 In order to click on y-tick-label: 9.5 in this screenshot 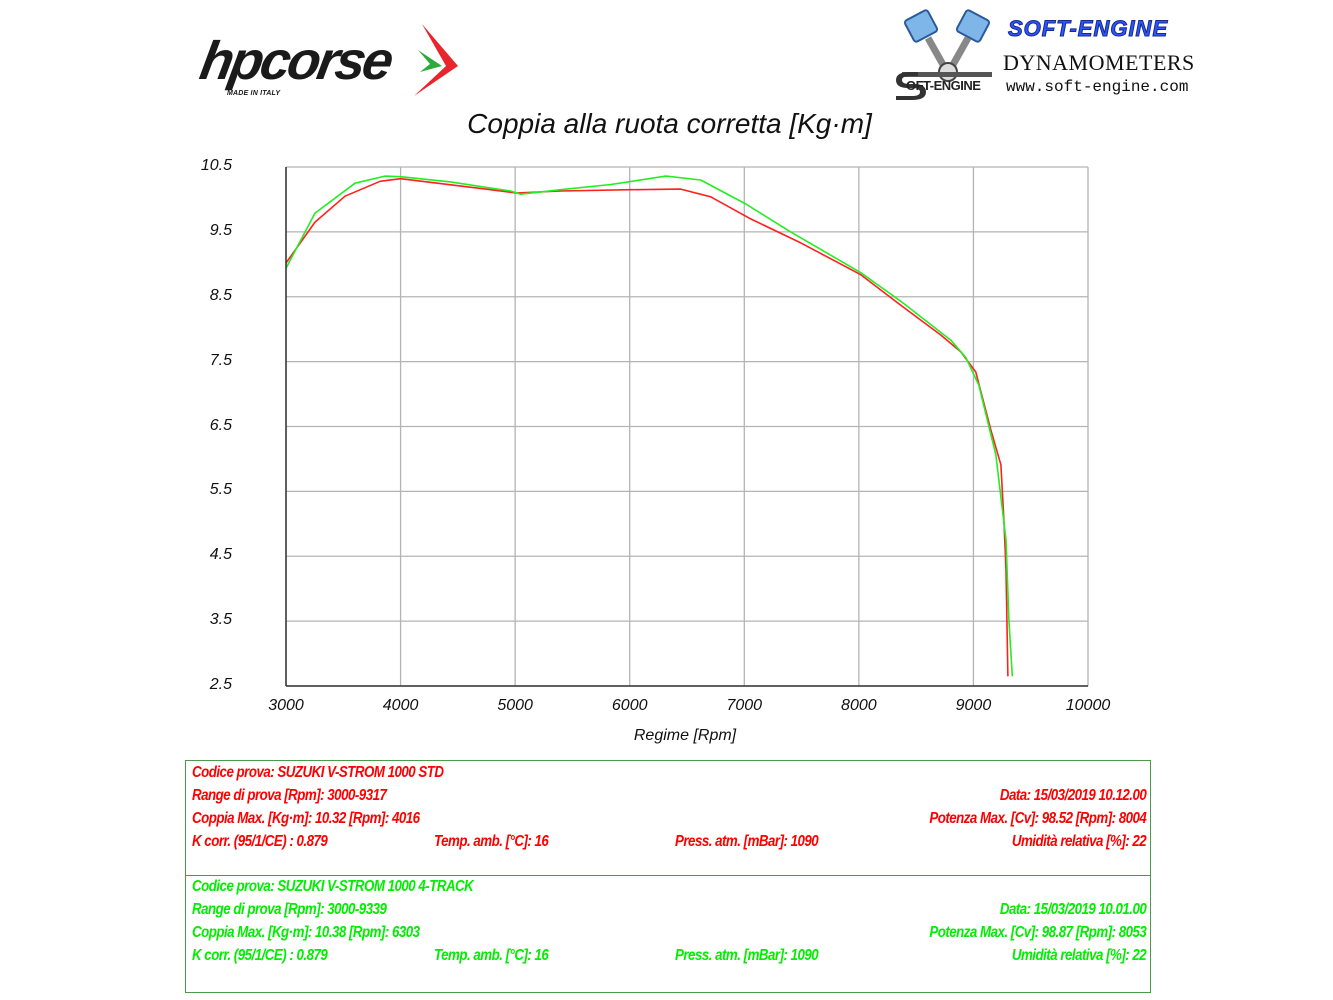, I will do `click(220, 230)`.